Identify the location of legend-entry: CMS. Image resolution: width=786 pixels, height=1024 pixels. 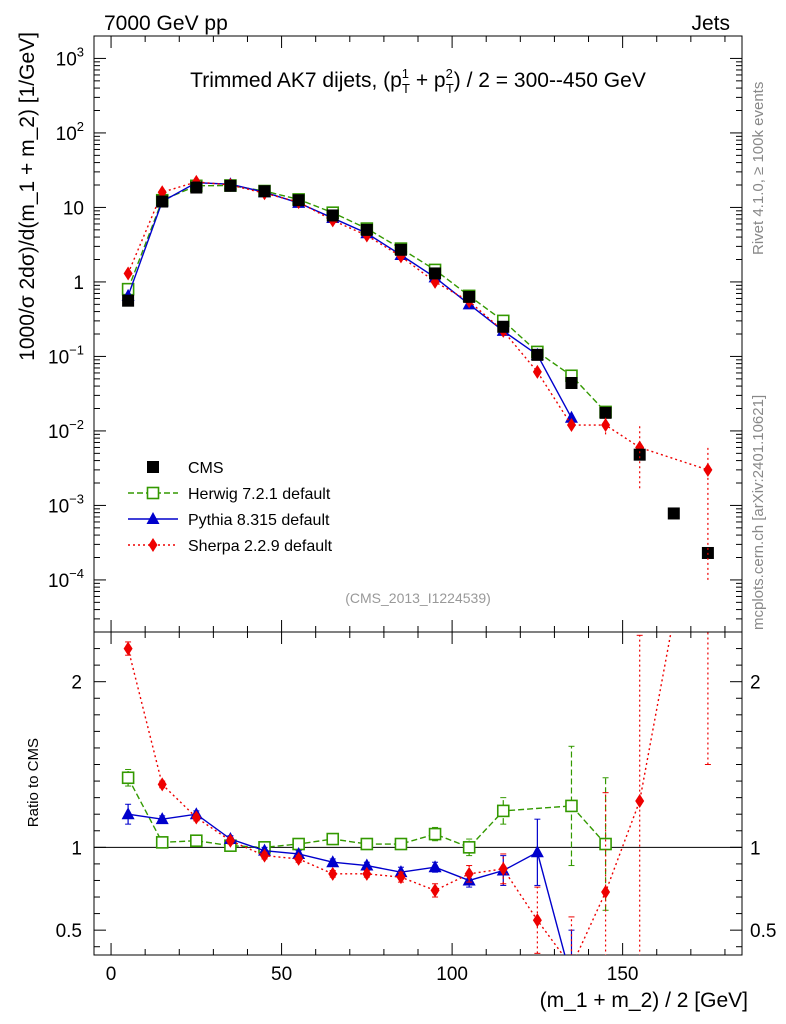
(185, 468).